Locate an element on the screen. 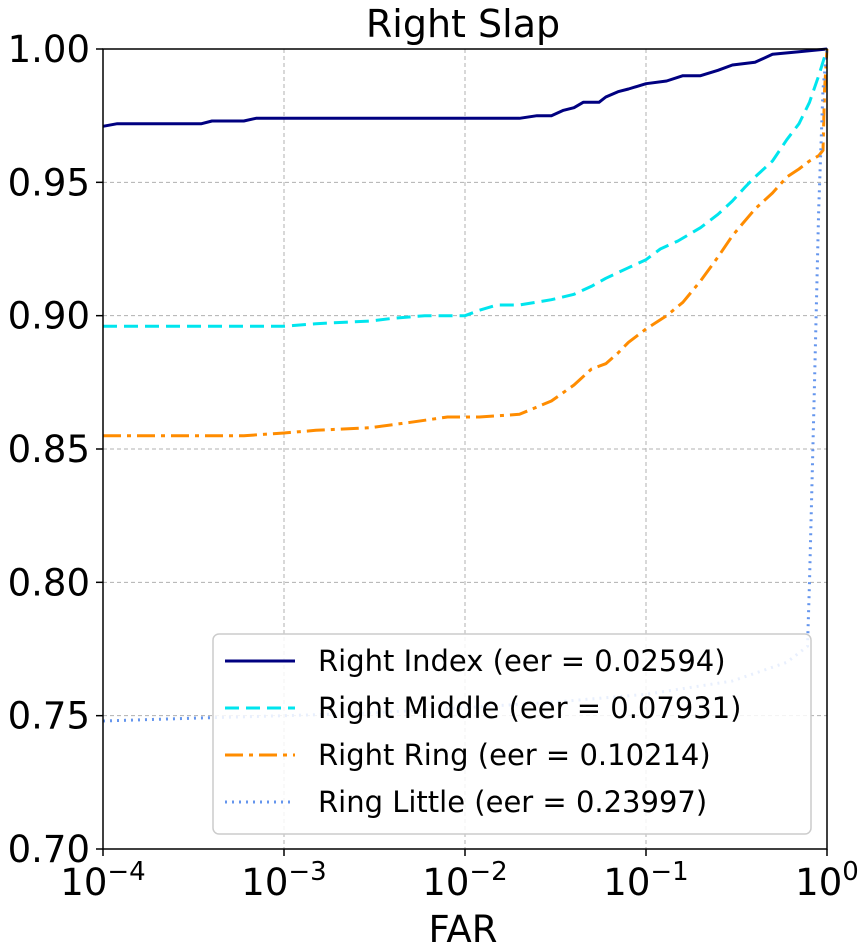 The width and height of the screenshot is (867, 949). x-axis: 10⁻⁴ 10⁻³ 10⁻² 10⁻¹ 10⁰ is located at coordinates (459, 876).